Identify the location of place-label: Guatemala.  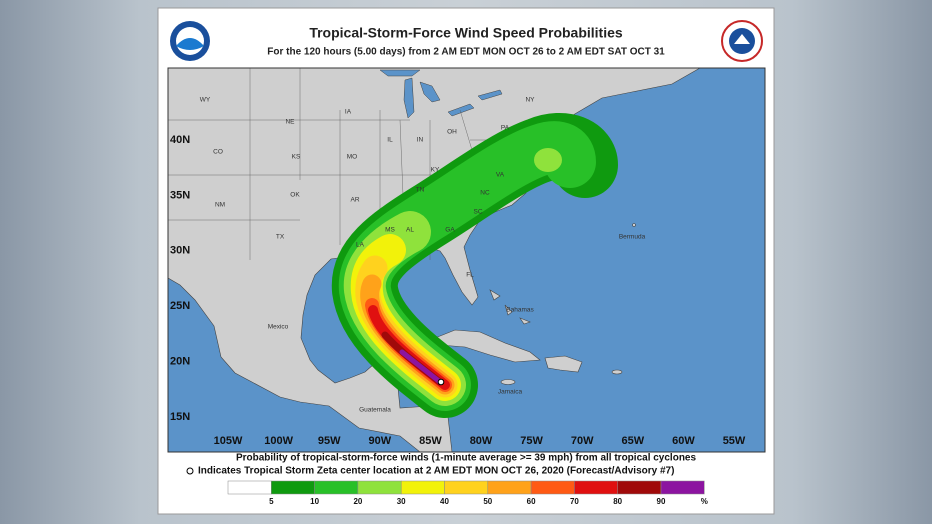
(375, 410).